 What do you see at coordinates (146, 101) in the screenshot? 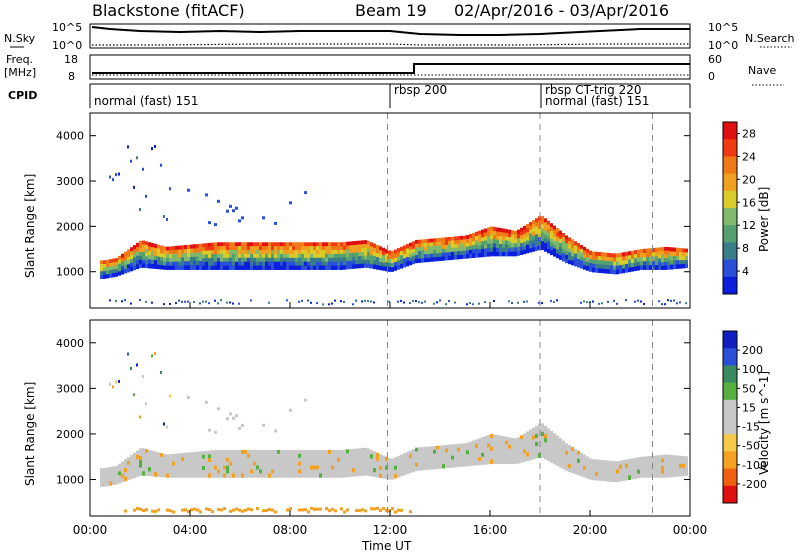
I see `cpid-mode-1: normal (fast) 151` at bounding box center [146, 101].